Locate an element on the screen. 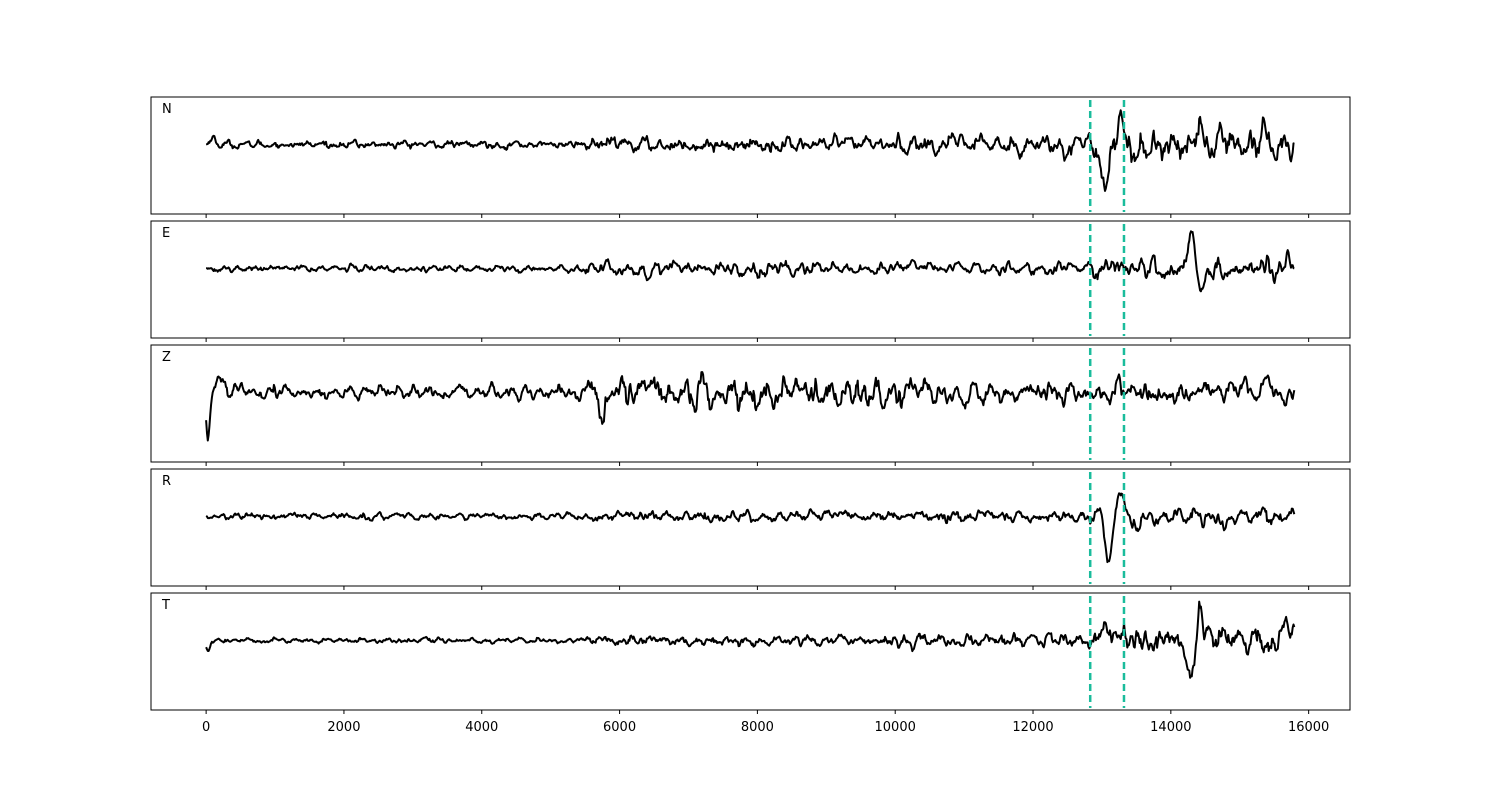 Image resolution: width=1500 pixels, height=800 pixels. x-axis: 0 2000 4000 6000 8000 10000 12000 14000 16000 is located at coordinates (765, 727).